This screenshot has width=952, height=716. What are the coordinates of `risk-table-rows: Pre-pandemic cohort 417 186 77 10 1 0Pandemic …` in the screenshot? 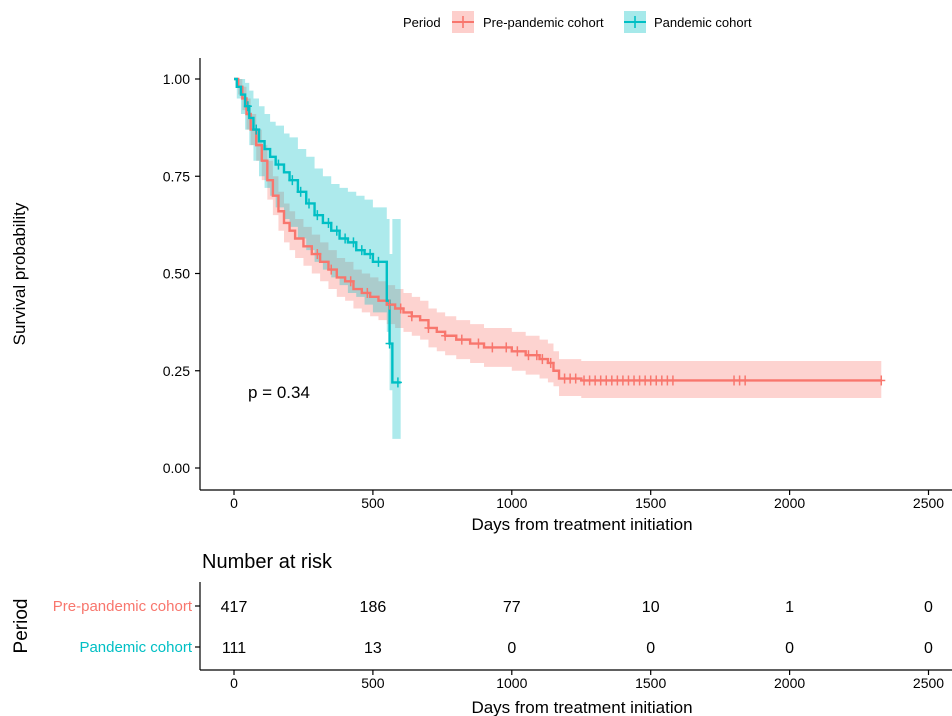 It's located at (493, 627).